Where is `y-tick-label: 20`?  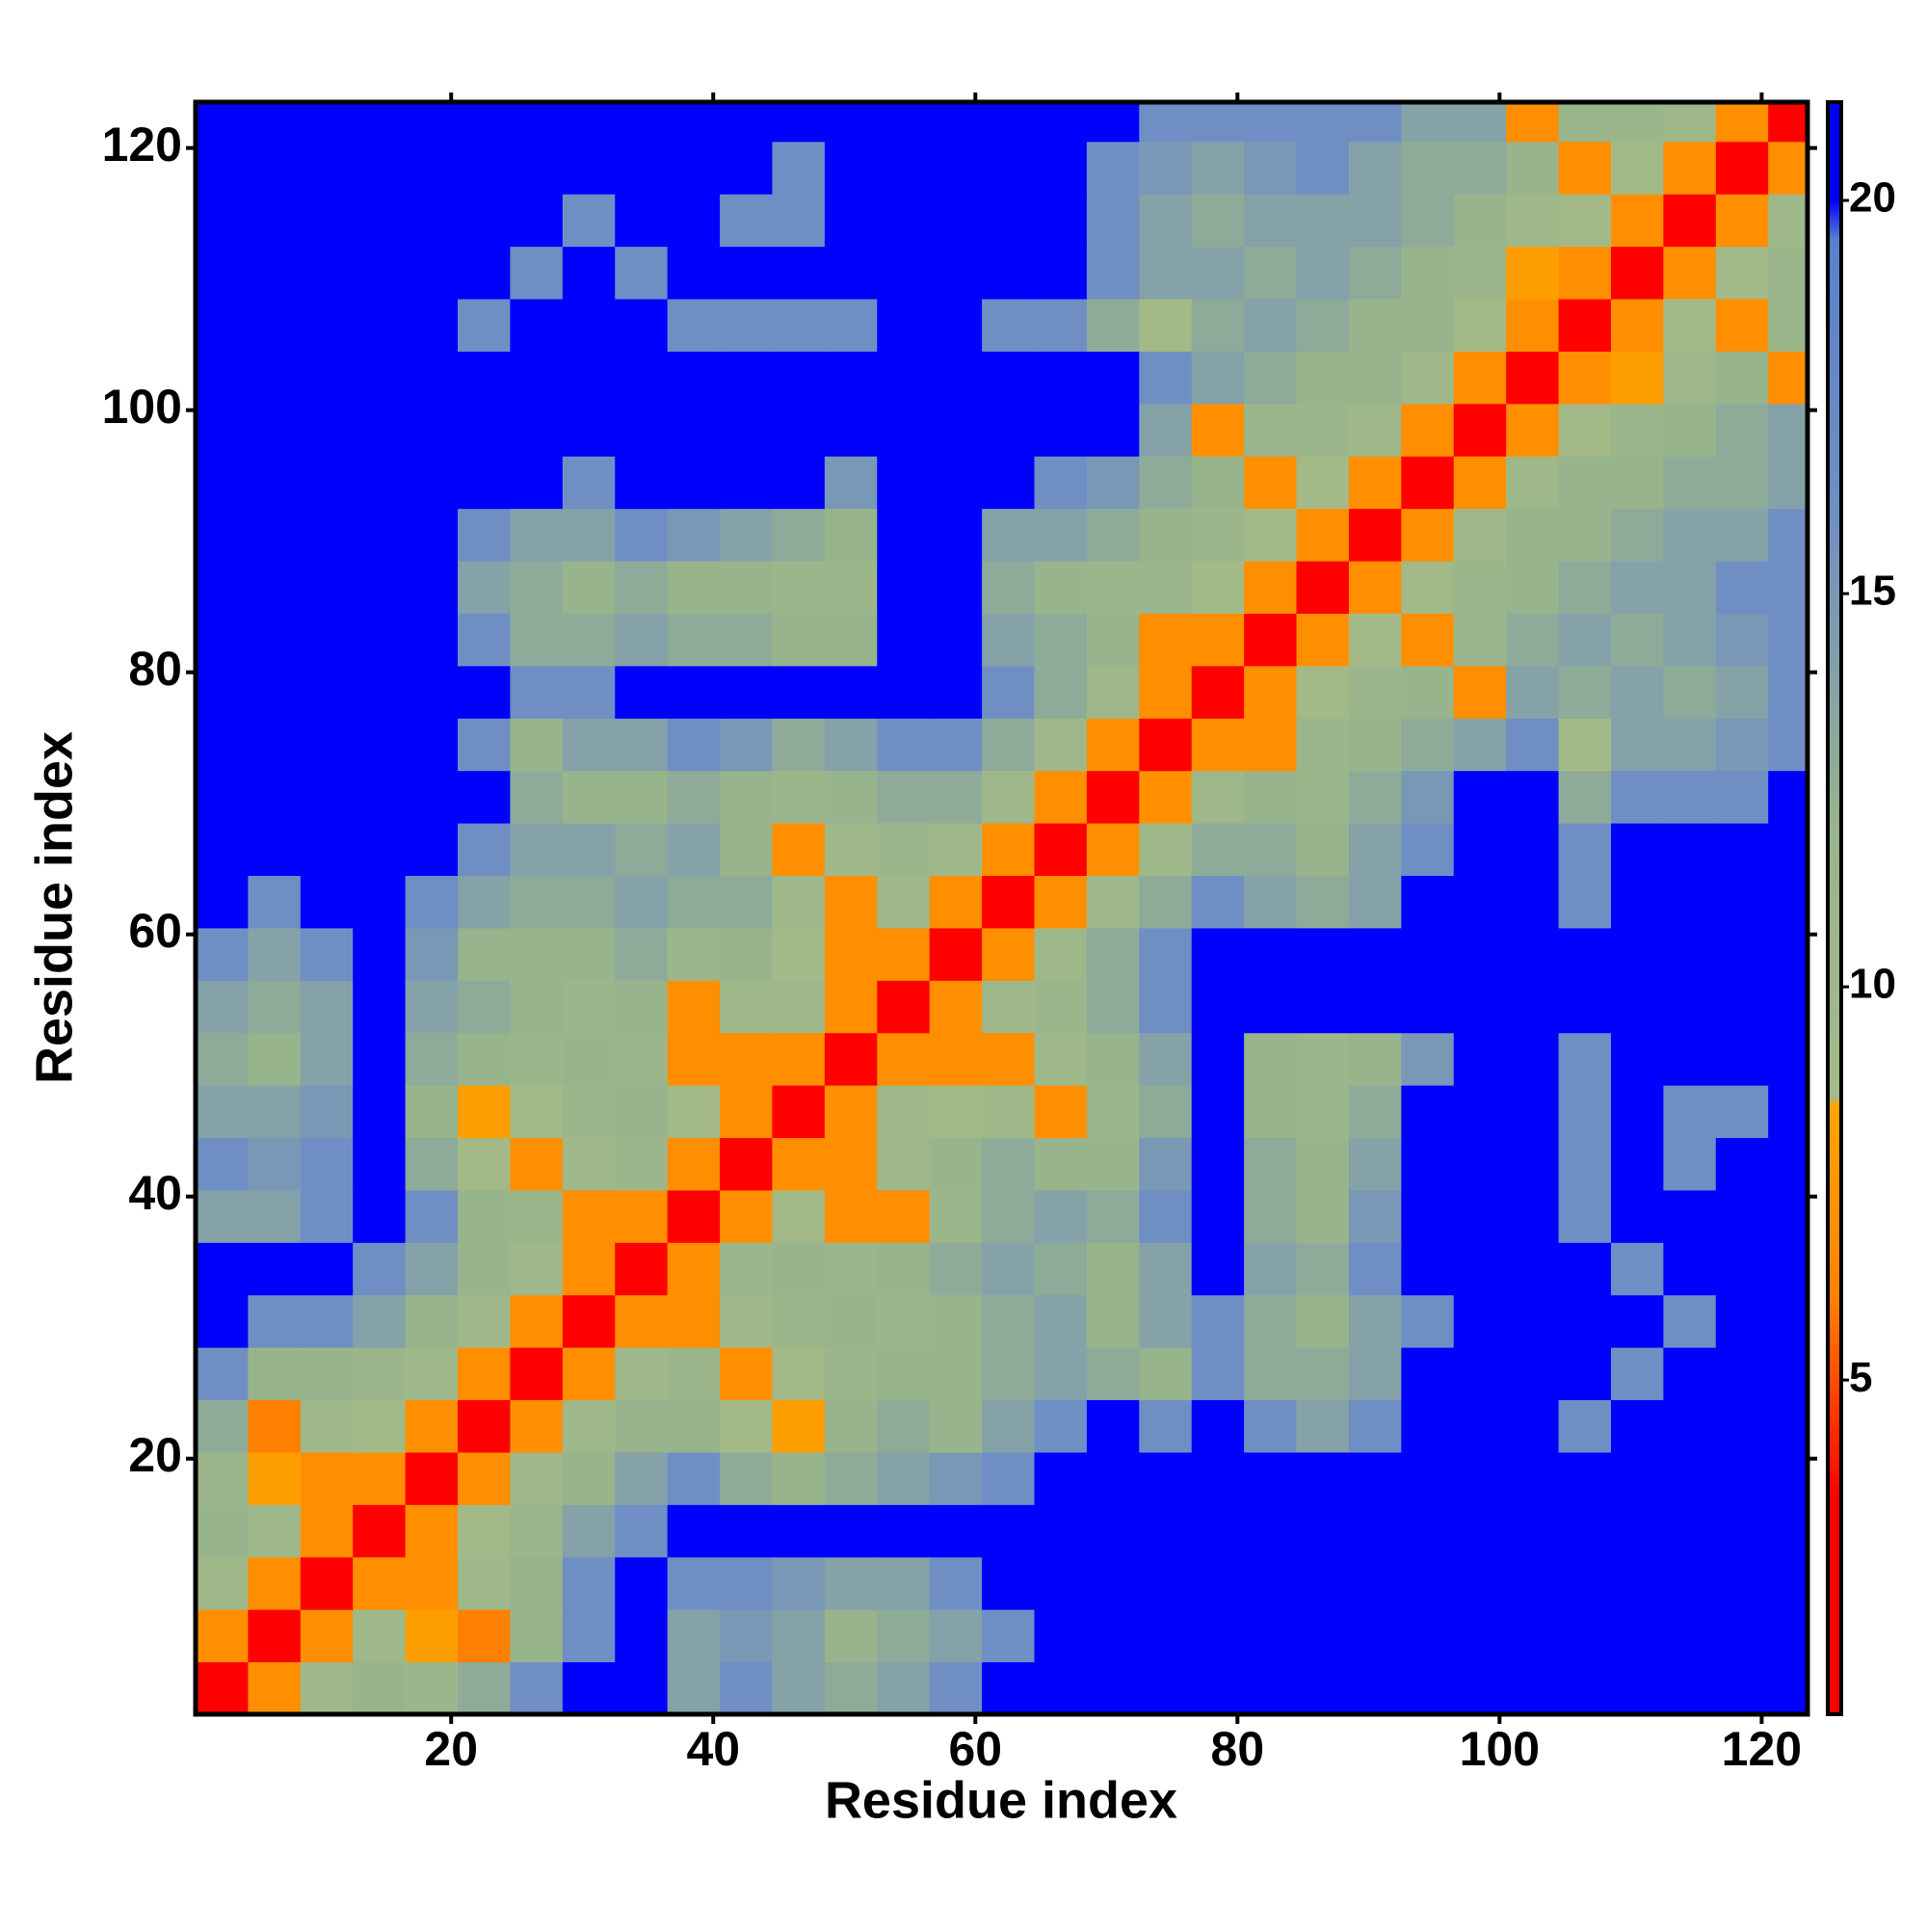
y-tick-label: 20 is located at coordinates (155, 1455).